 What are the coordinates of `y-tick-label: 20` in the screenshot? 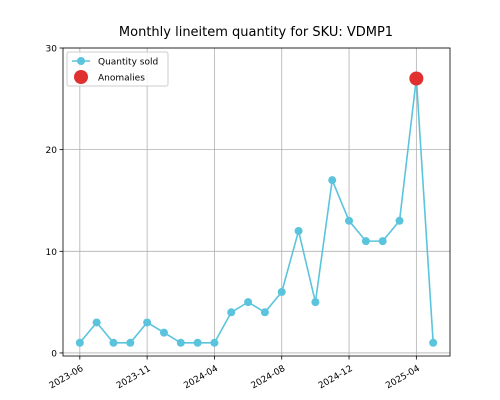 It's located at (52, 151).